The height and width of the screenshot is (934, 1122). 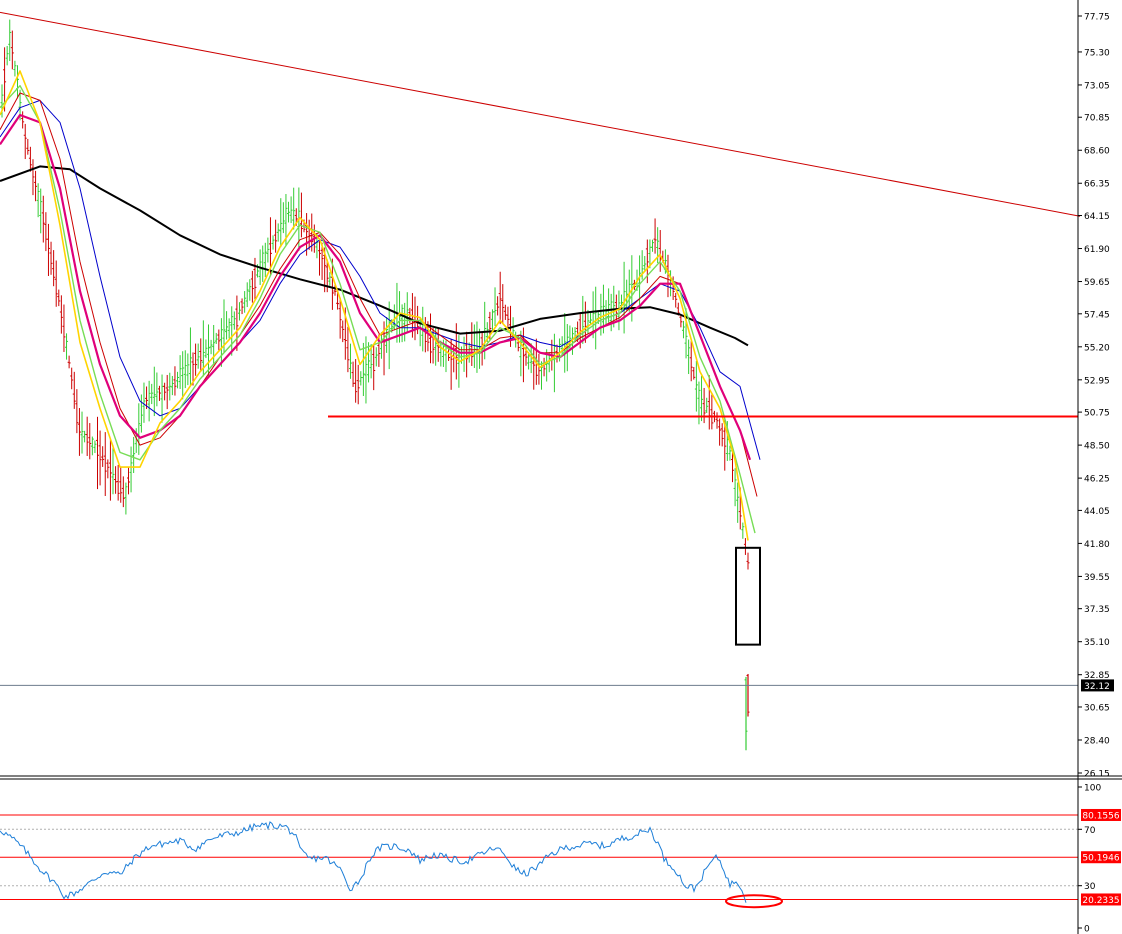 I want to click on price-tick-label: 44.05, so click(x=1097, y=512).